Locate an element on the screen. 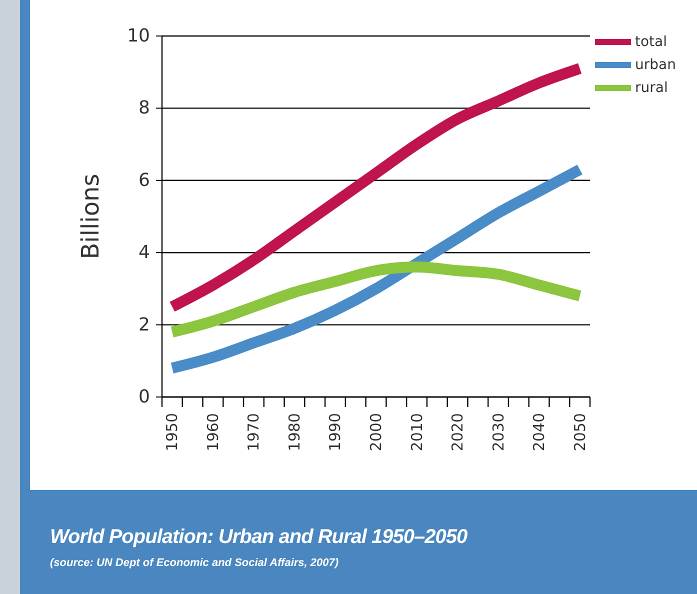 The image size is (697, 594). y-tick-label: 8 is located at coordinates (144, 108).